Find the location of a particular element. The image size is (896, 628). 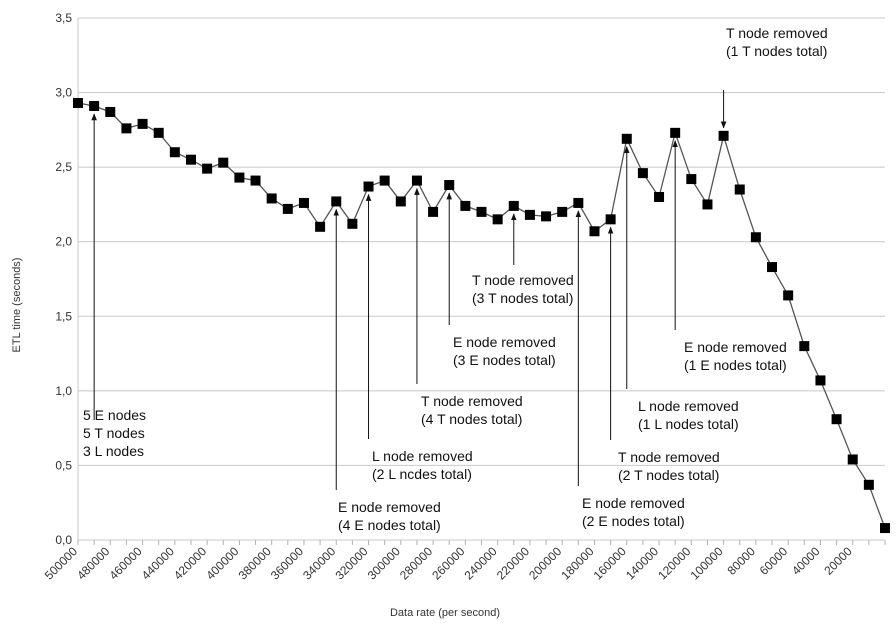

annotation-text: 5 T nodes is located at coordinates (114, 433).